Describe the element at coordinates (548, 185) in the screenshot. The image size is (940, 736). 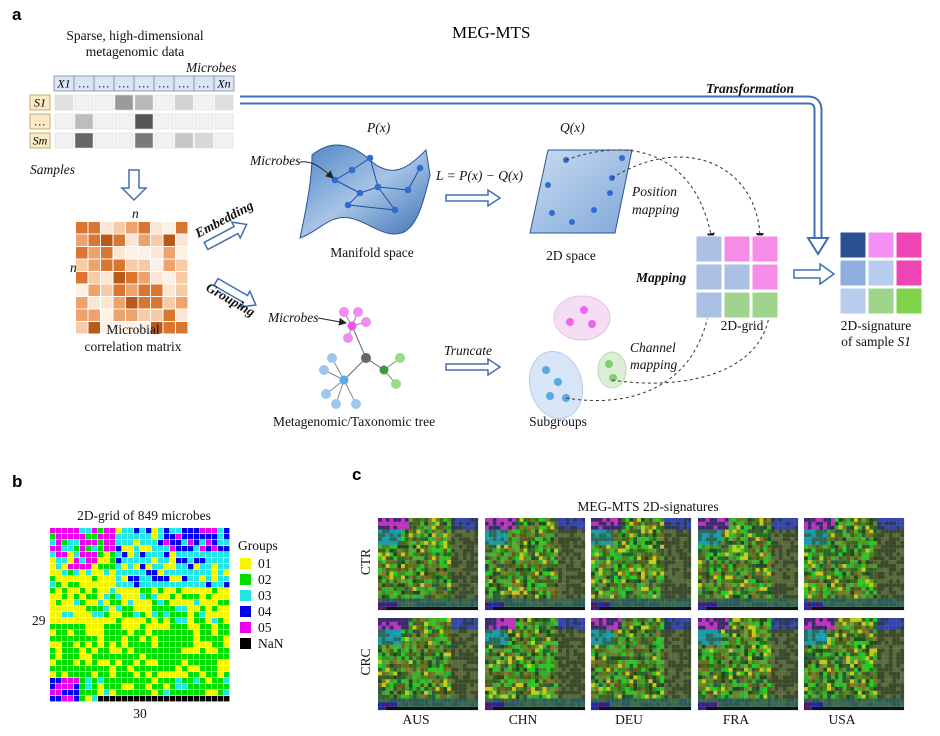
I see `plane-dot` at that location.